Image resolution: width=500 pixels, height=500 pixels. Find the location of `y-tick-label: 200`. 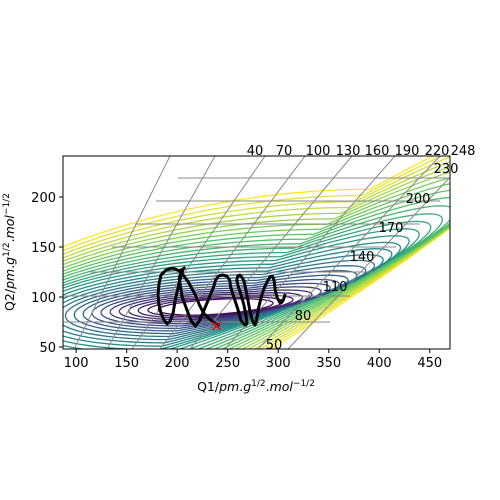

y-tick-label: 200 is located at coordinates (43, 198).